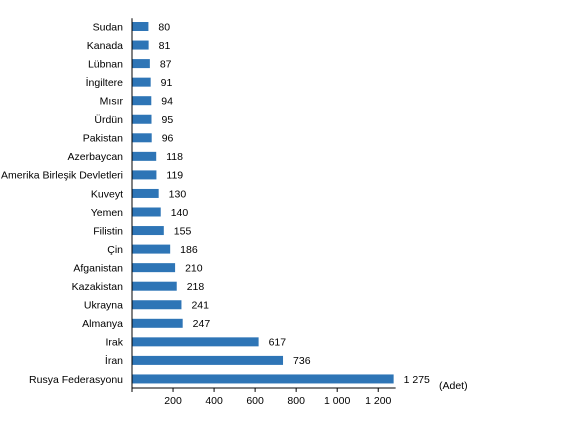 Image resolution: width=576 pixels, height=432 pixels. I want to click on value-label: 80, so click(164, 27).